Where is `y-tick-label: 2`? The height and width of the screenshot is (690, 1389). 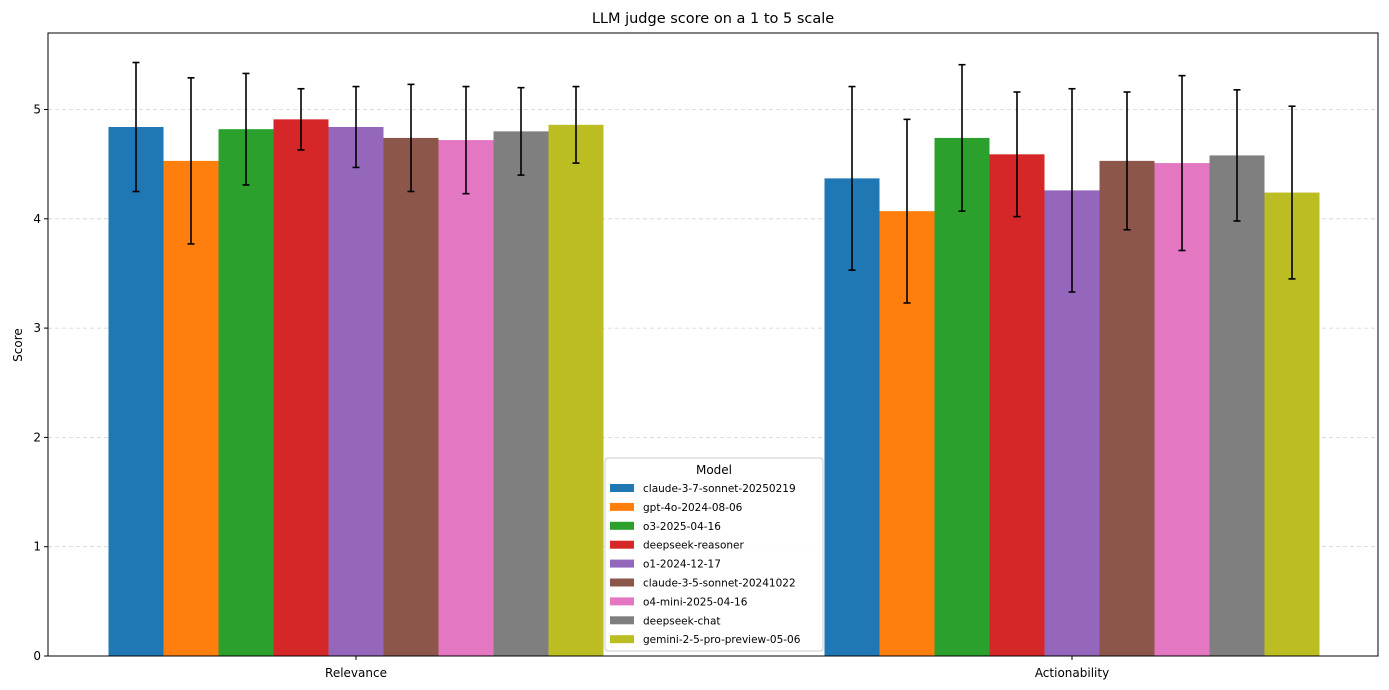 y-tick-label: 2 is located at coordinates (37, 437).